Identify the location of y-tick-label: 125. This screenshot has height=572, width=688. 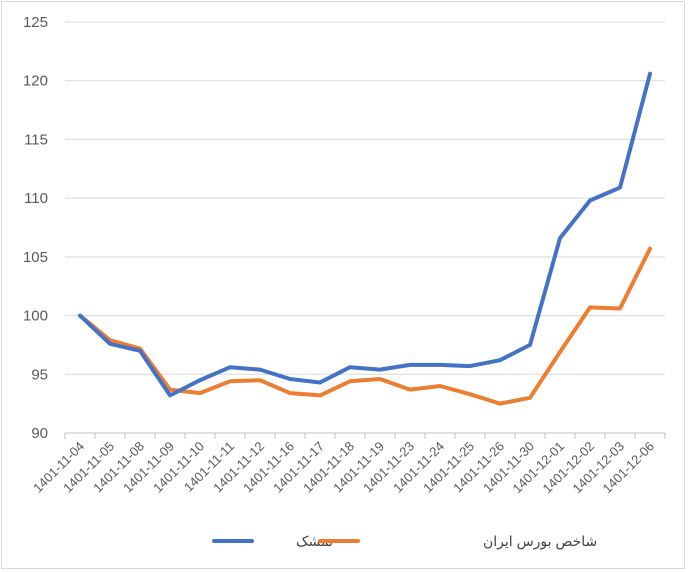
(35, 22).